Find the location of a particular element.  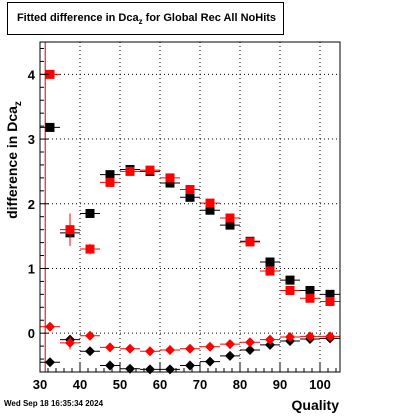

y-axis-label: difference in Dcaz is located at coordinates (14, 160).